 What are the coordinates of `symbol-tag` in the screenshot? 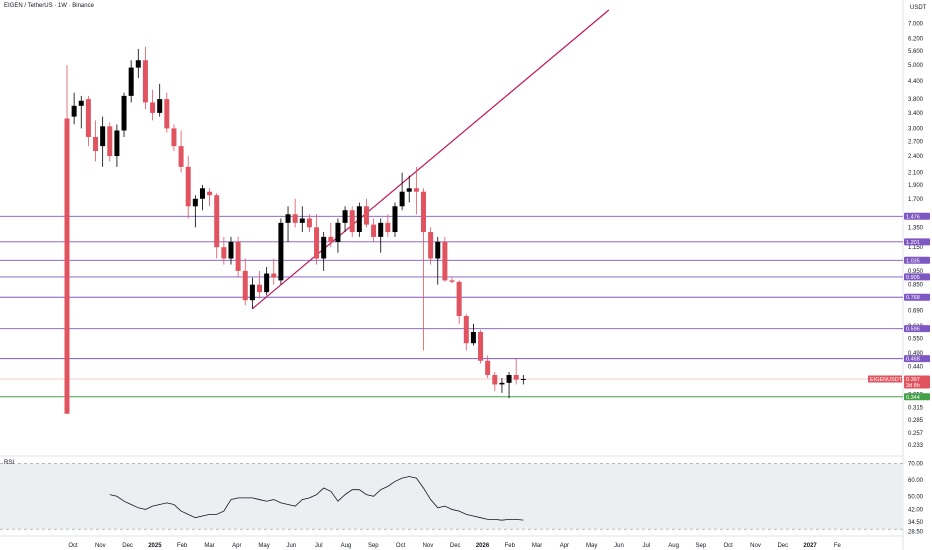 It's located at (885, 379).